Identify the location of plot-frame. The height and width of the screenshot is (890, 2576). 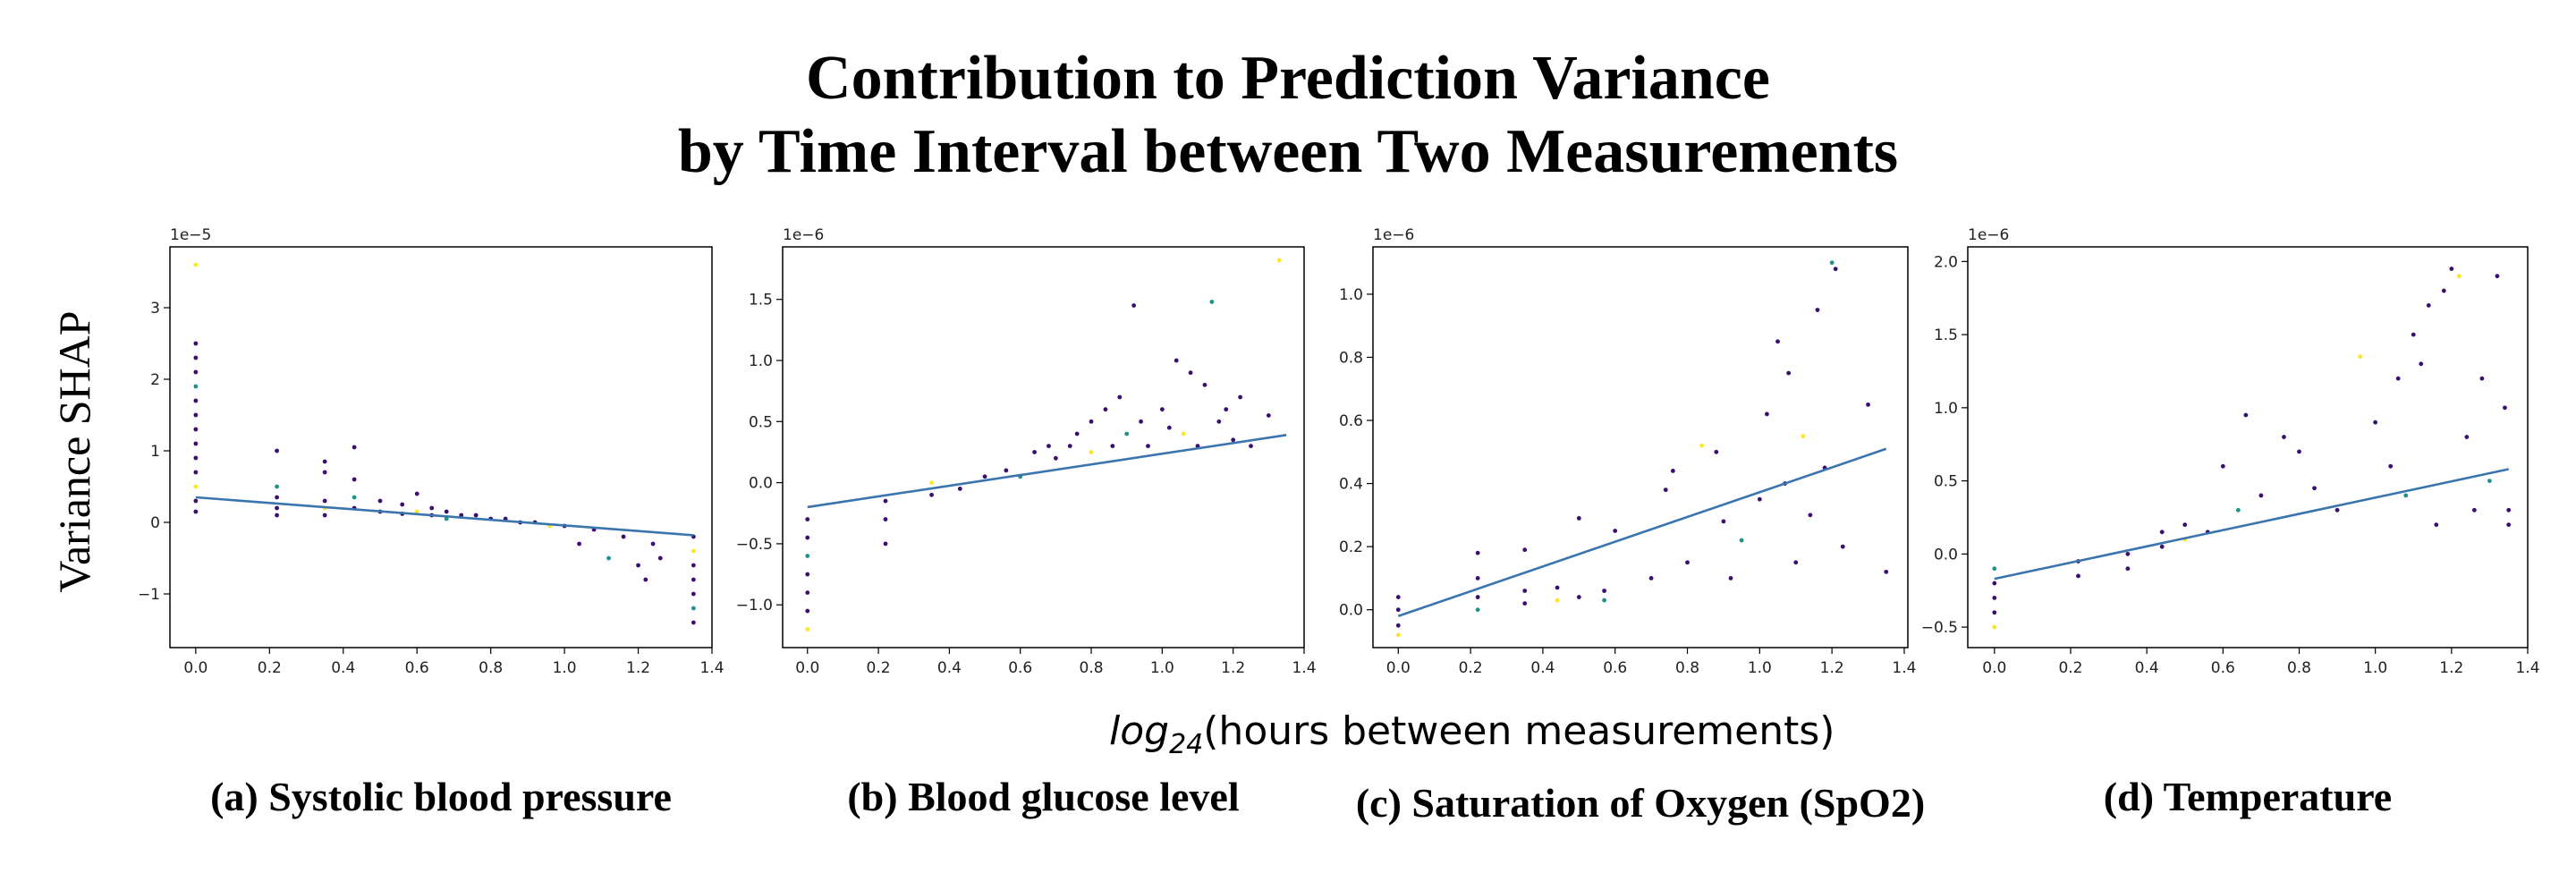
(1043, 447).